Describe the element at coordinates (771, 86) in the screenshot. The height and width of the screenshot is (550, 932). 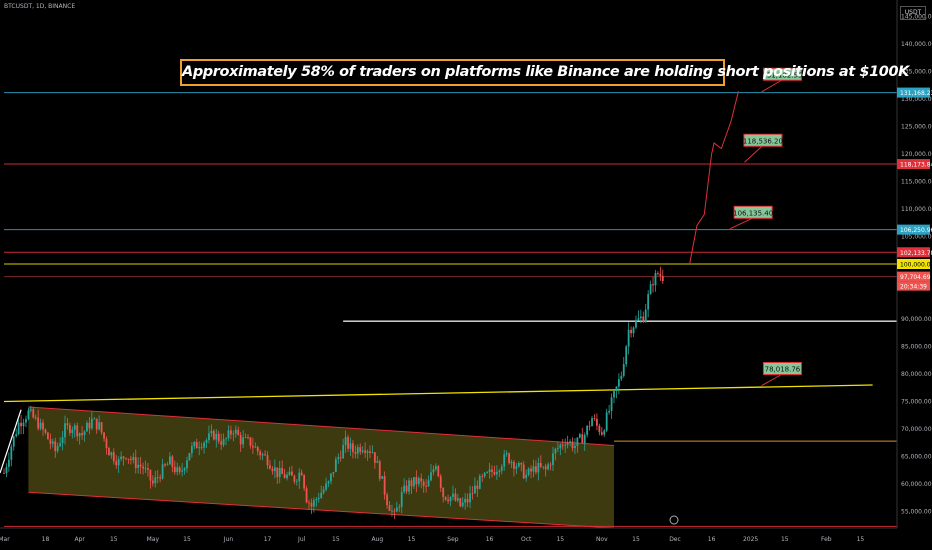
I see `target-arrow` at that location.